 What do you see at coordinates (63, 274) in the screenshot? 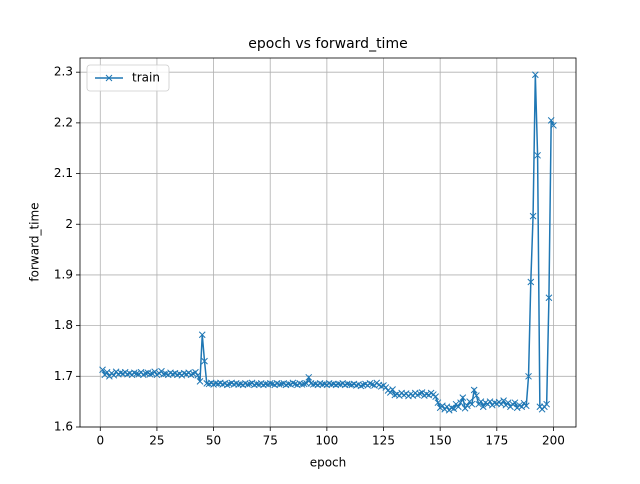
I see `y-tick-label: 1.9` at bounding box center [63, 274].